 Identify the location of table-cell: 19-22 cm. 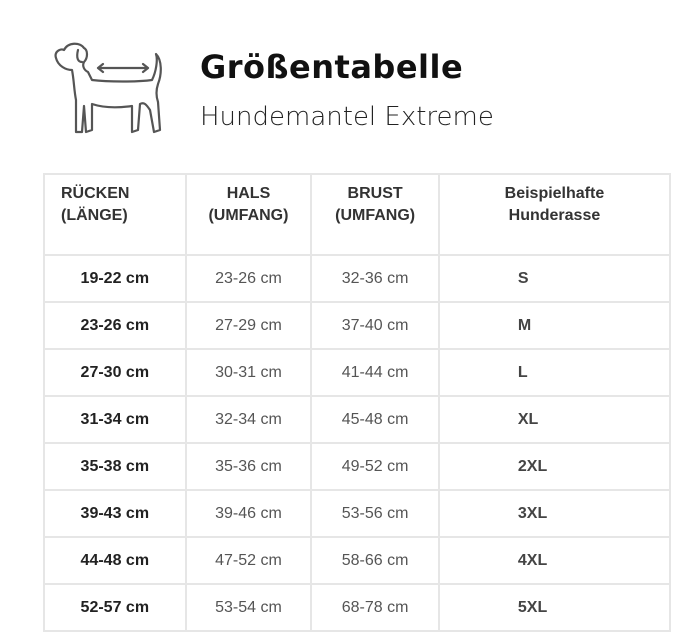
(115, 278).